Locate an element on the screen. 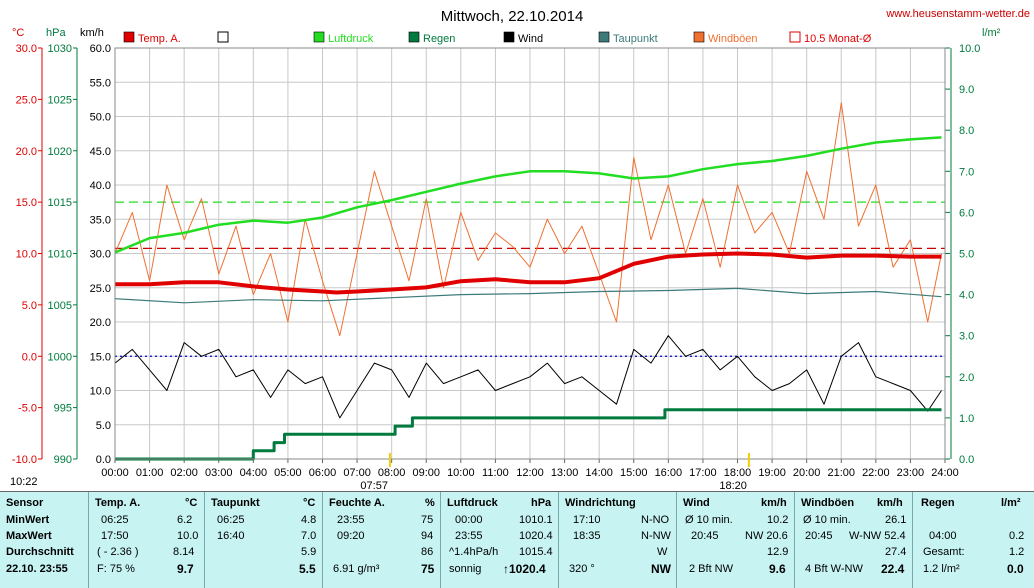  unit-dew-col: °C is located at coordinates (309, 503).